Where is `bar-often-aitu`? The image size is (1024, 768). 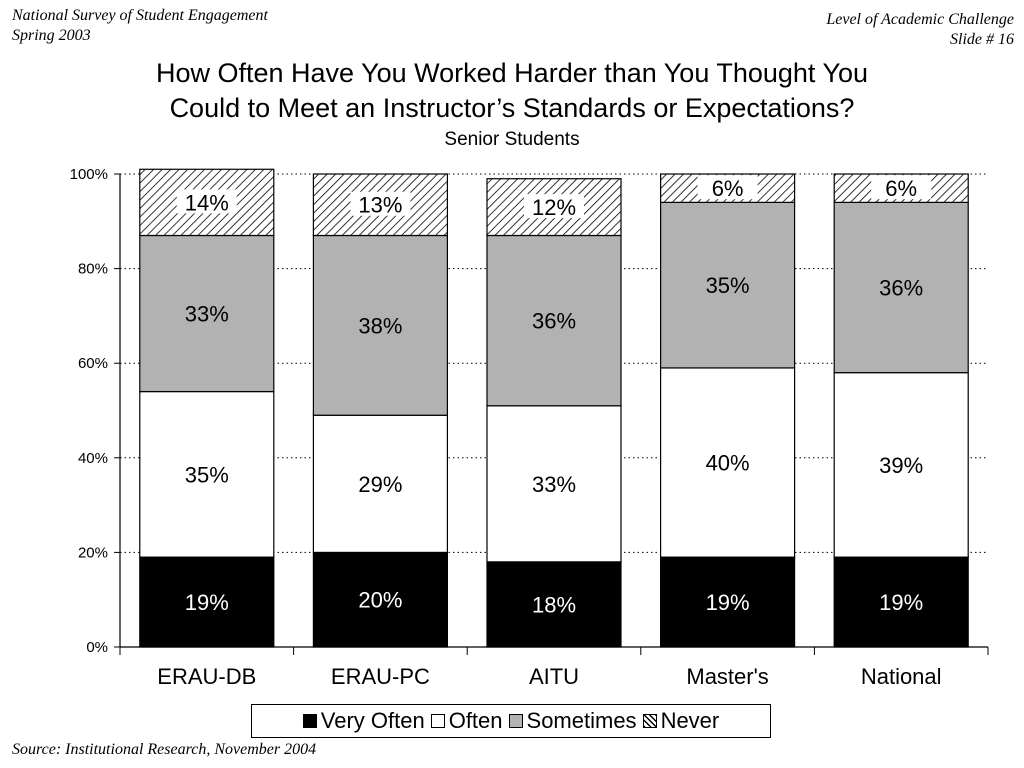 bar-often-aitu is located at coordinates (554, 484).